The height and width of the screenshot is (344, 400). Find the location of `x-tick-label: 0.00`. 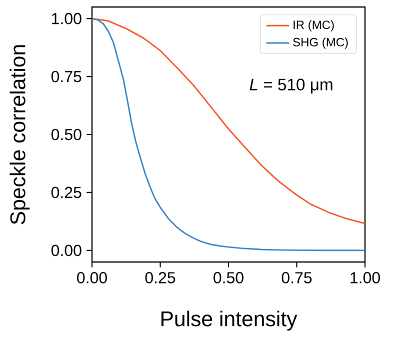

x-tick-label: 0.00 is located at coordinates (92, 278).